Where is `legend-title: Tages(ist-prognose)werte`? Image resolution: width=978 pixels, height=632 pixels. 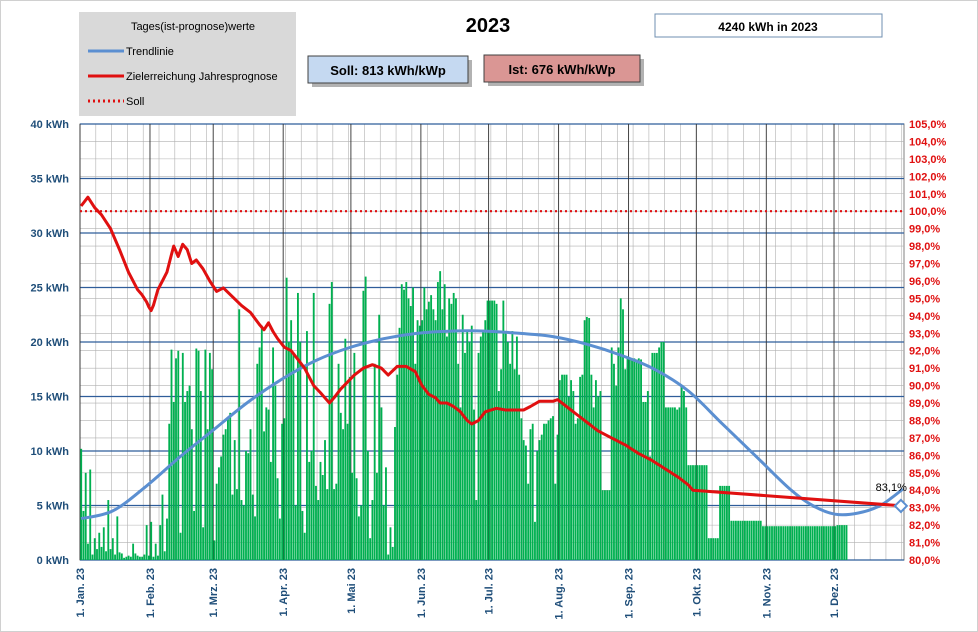
legend-title: Tages(ist-prognose)werte is located at coordinates (193, 27).